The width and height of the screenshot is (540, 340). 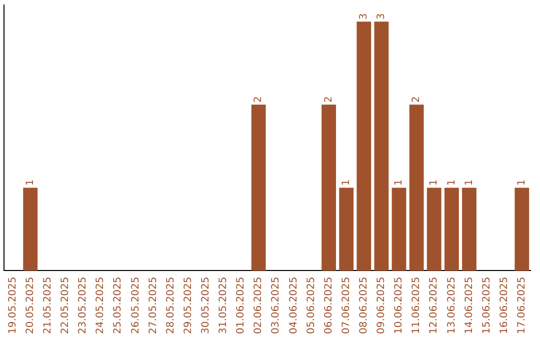 What do you see at coordinates (66, 305) in the screenshot?
I see `x-tick-label: 22.05.2025` at bounding box center [66, 305].